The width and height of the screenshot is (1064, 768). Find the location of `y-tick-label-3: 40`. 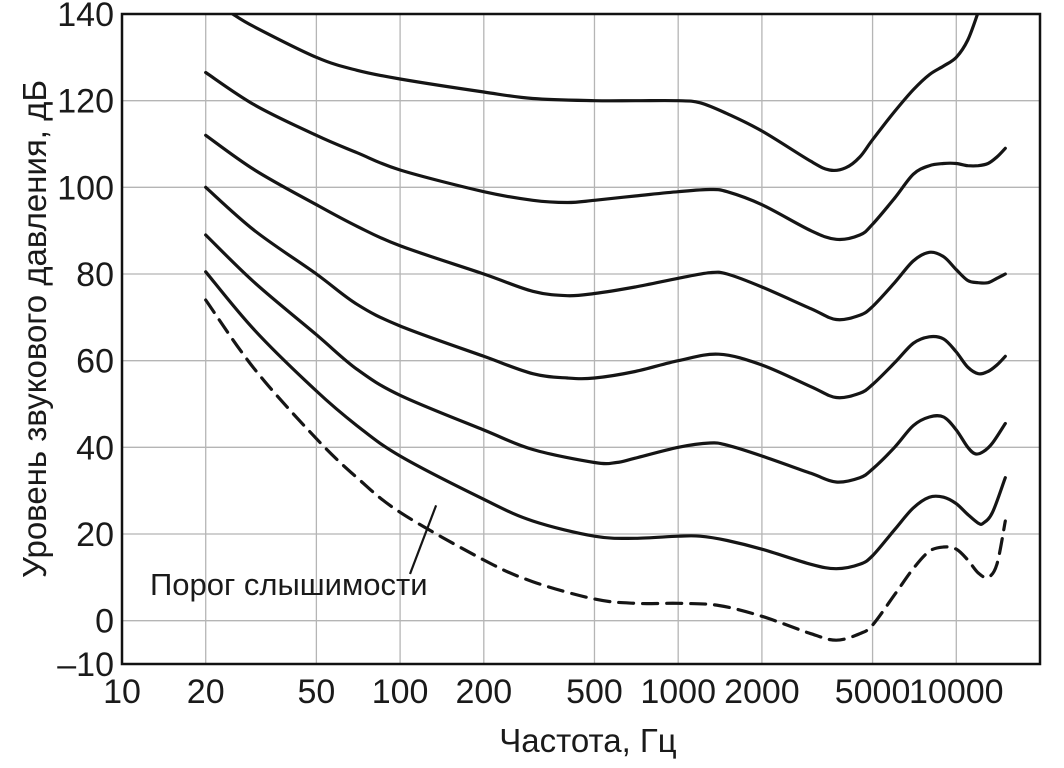

y-tick-label-3: 40 is located at coordinates (95, 448).